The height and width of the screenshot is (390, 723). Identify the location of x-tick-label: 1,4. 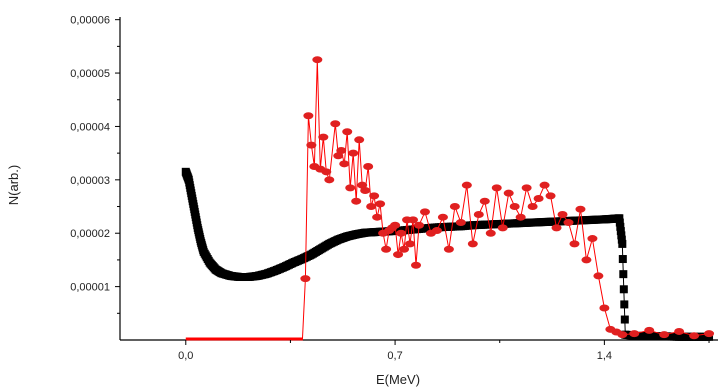
(604, 356).